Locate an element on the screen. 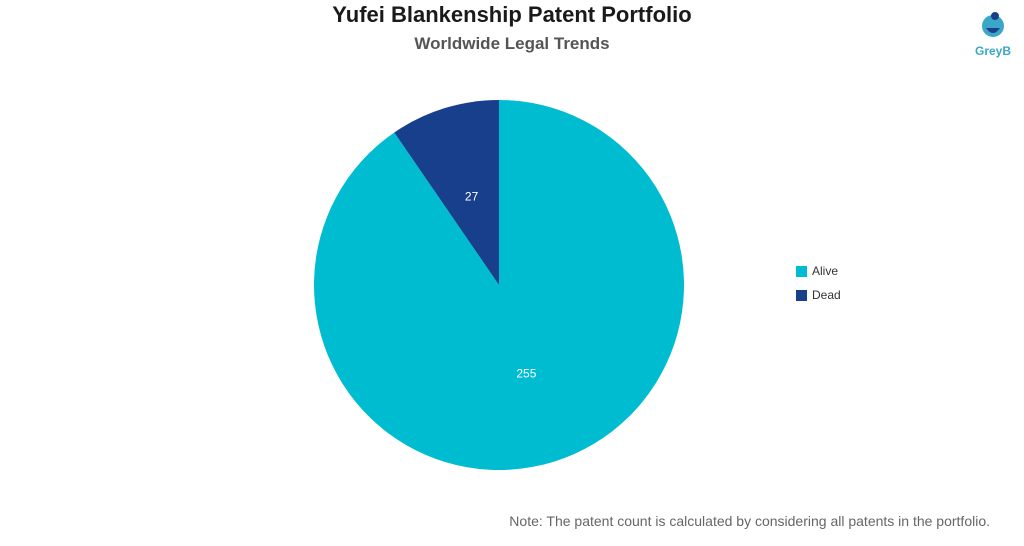 The height and width of the screenshot is (546, 1024). chart-title: Yufei Blankenship Patent Portfolio is located at coordinates (512, 14).